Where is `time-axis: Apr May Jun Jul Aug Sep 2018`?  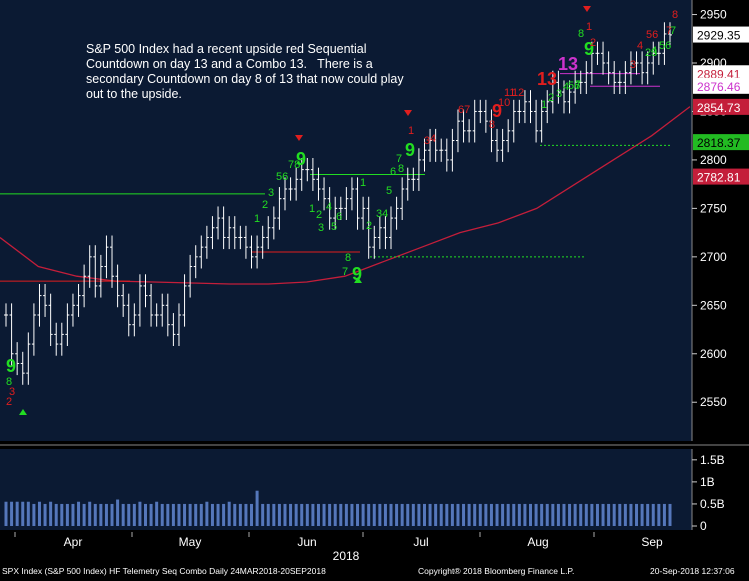 time-axis: Apr May Jun Jul Aug Sep 2018 is located at coordinates (338, 547).